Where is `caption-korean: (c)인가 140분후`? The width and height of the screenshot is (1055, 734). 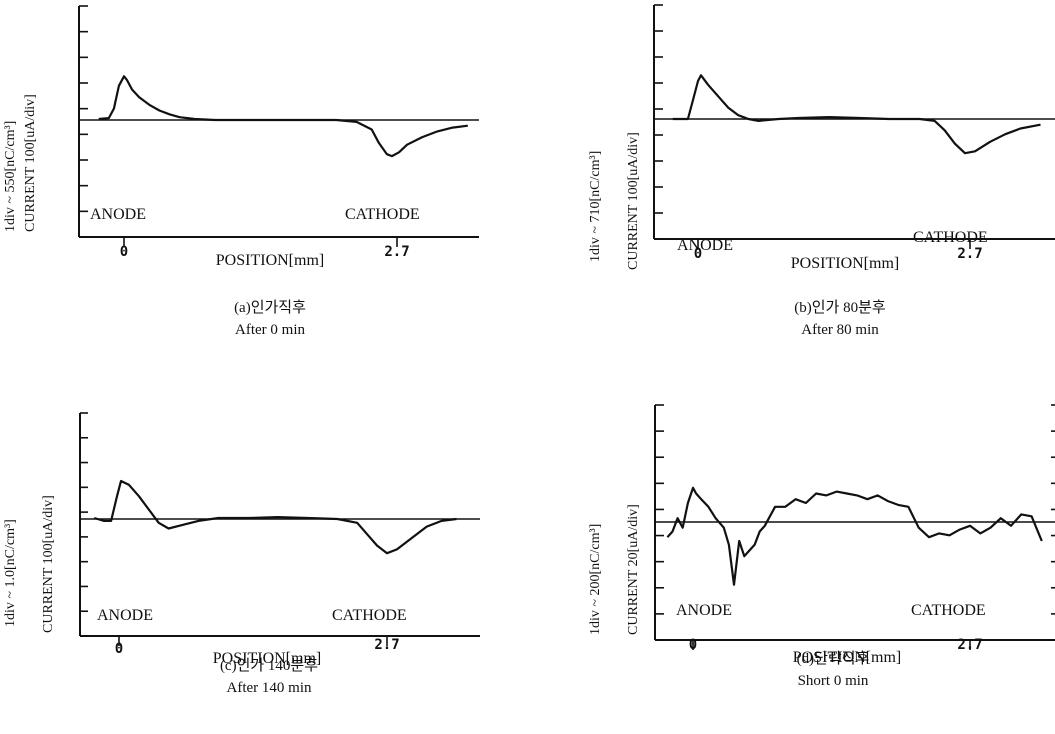
caption-korean: (c)인가 140분후 is located at coordinates (269, 666).